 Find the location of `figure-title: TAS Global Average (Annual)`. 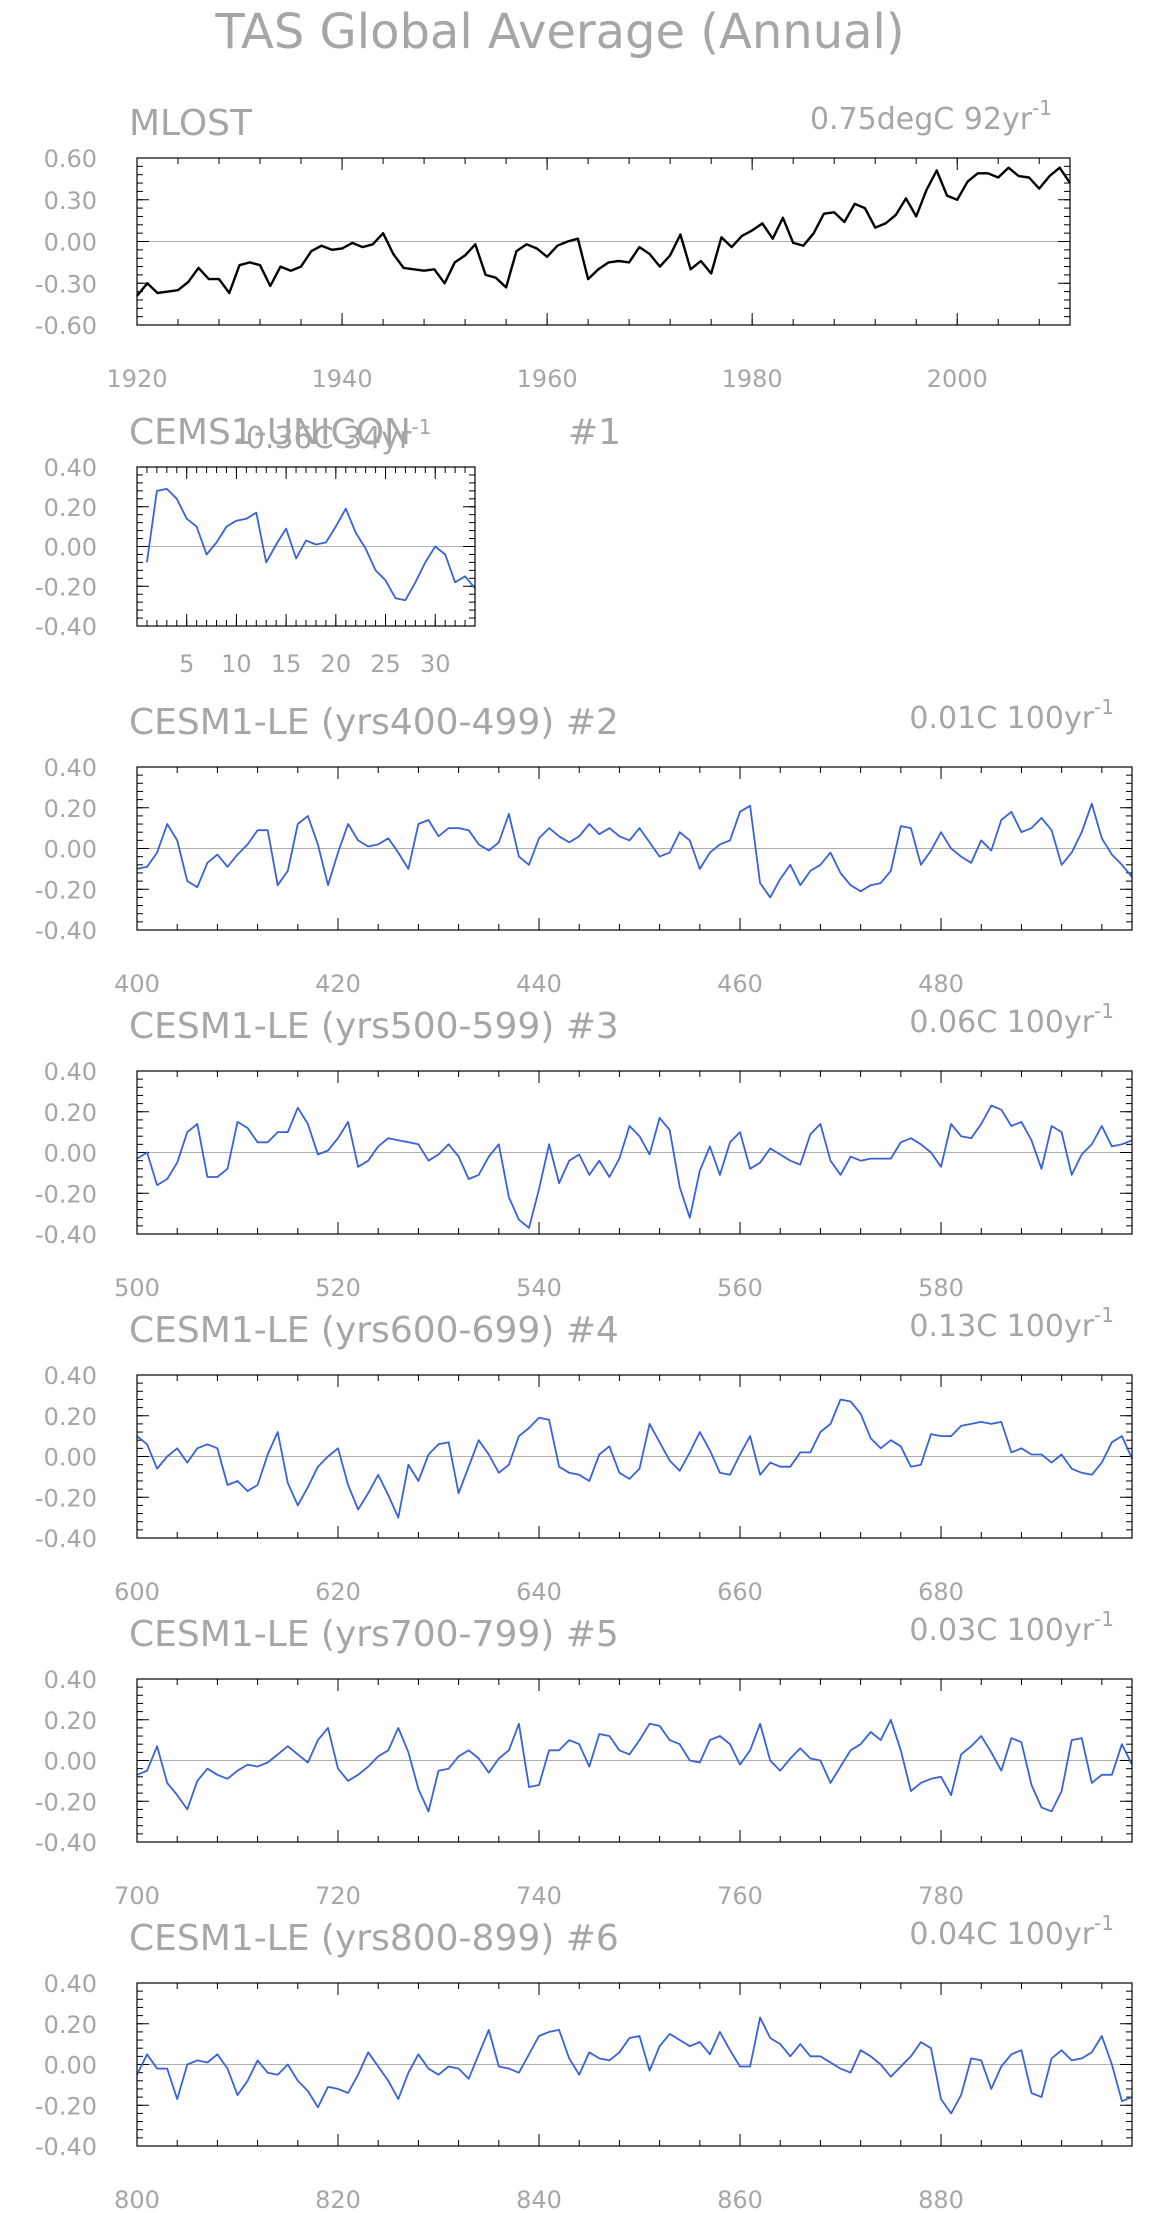

figure-title: TAS Global Average (Annual) is located at coordinates (559, 32).